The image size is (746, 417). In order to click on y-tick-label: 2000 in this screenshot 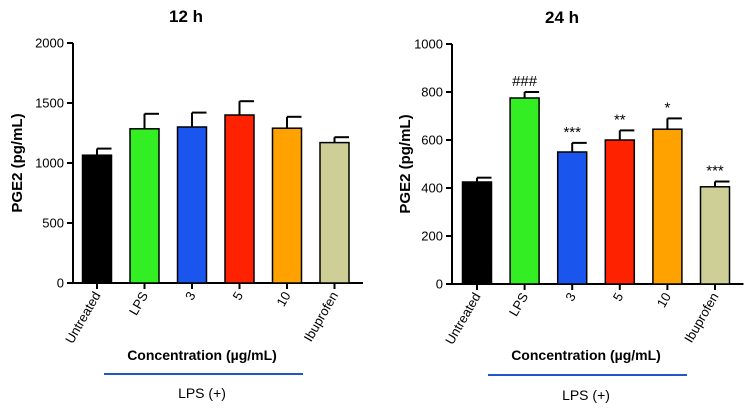, I will do `click(49, 43)`.